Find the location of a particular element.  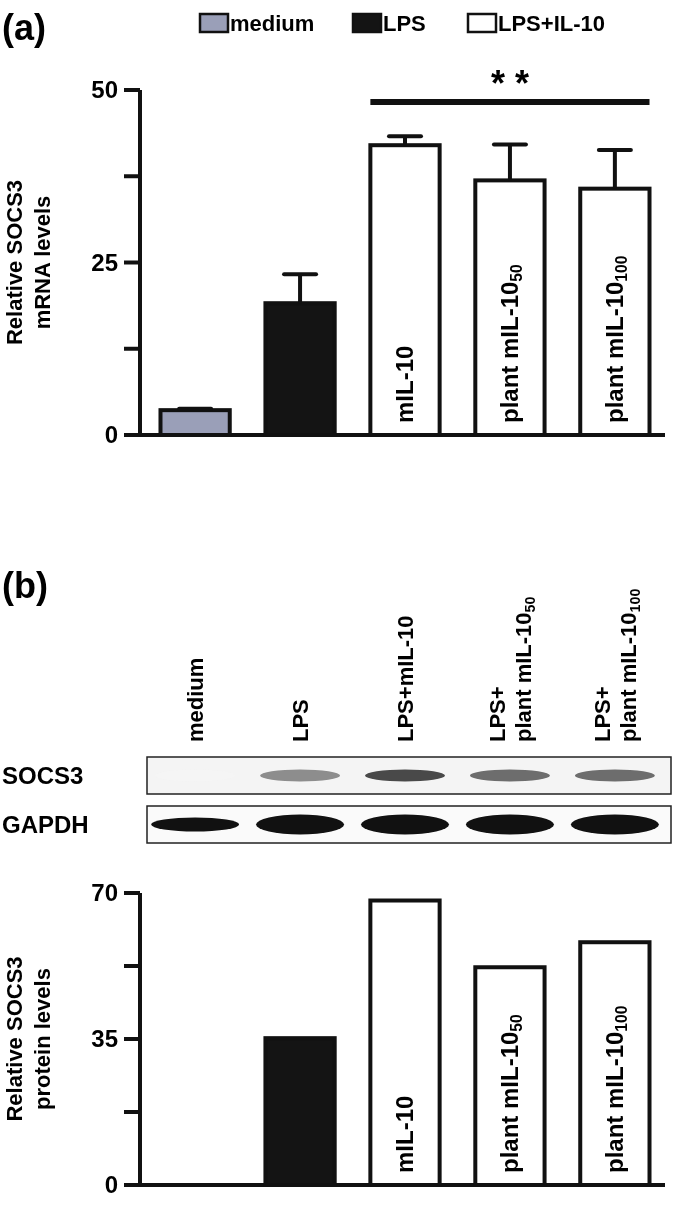

y-tick-label: 50 is located at coordinates (104, 90).